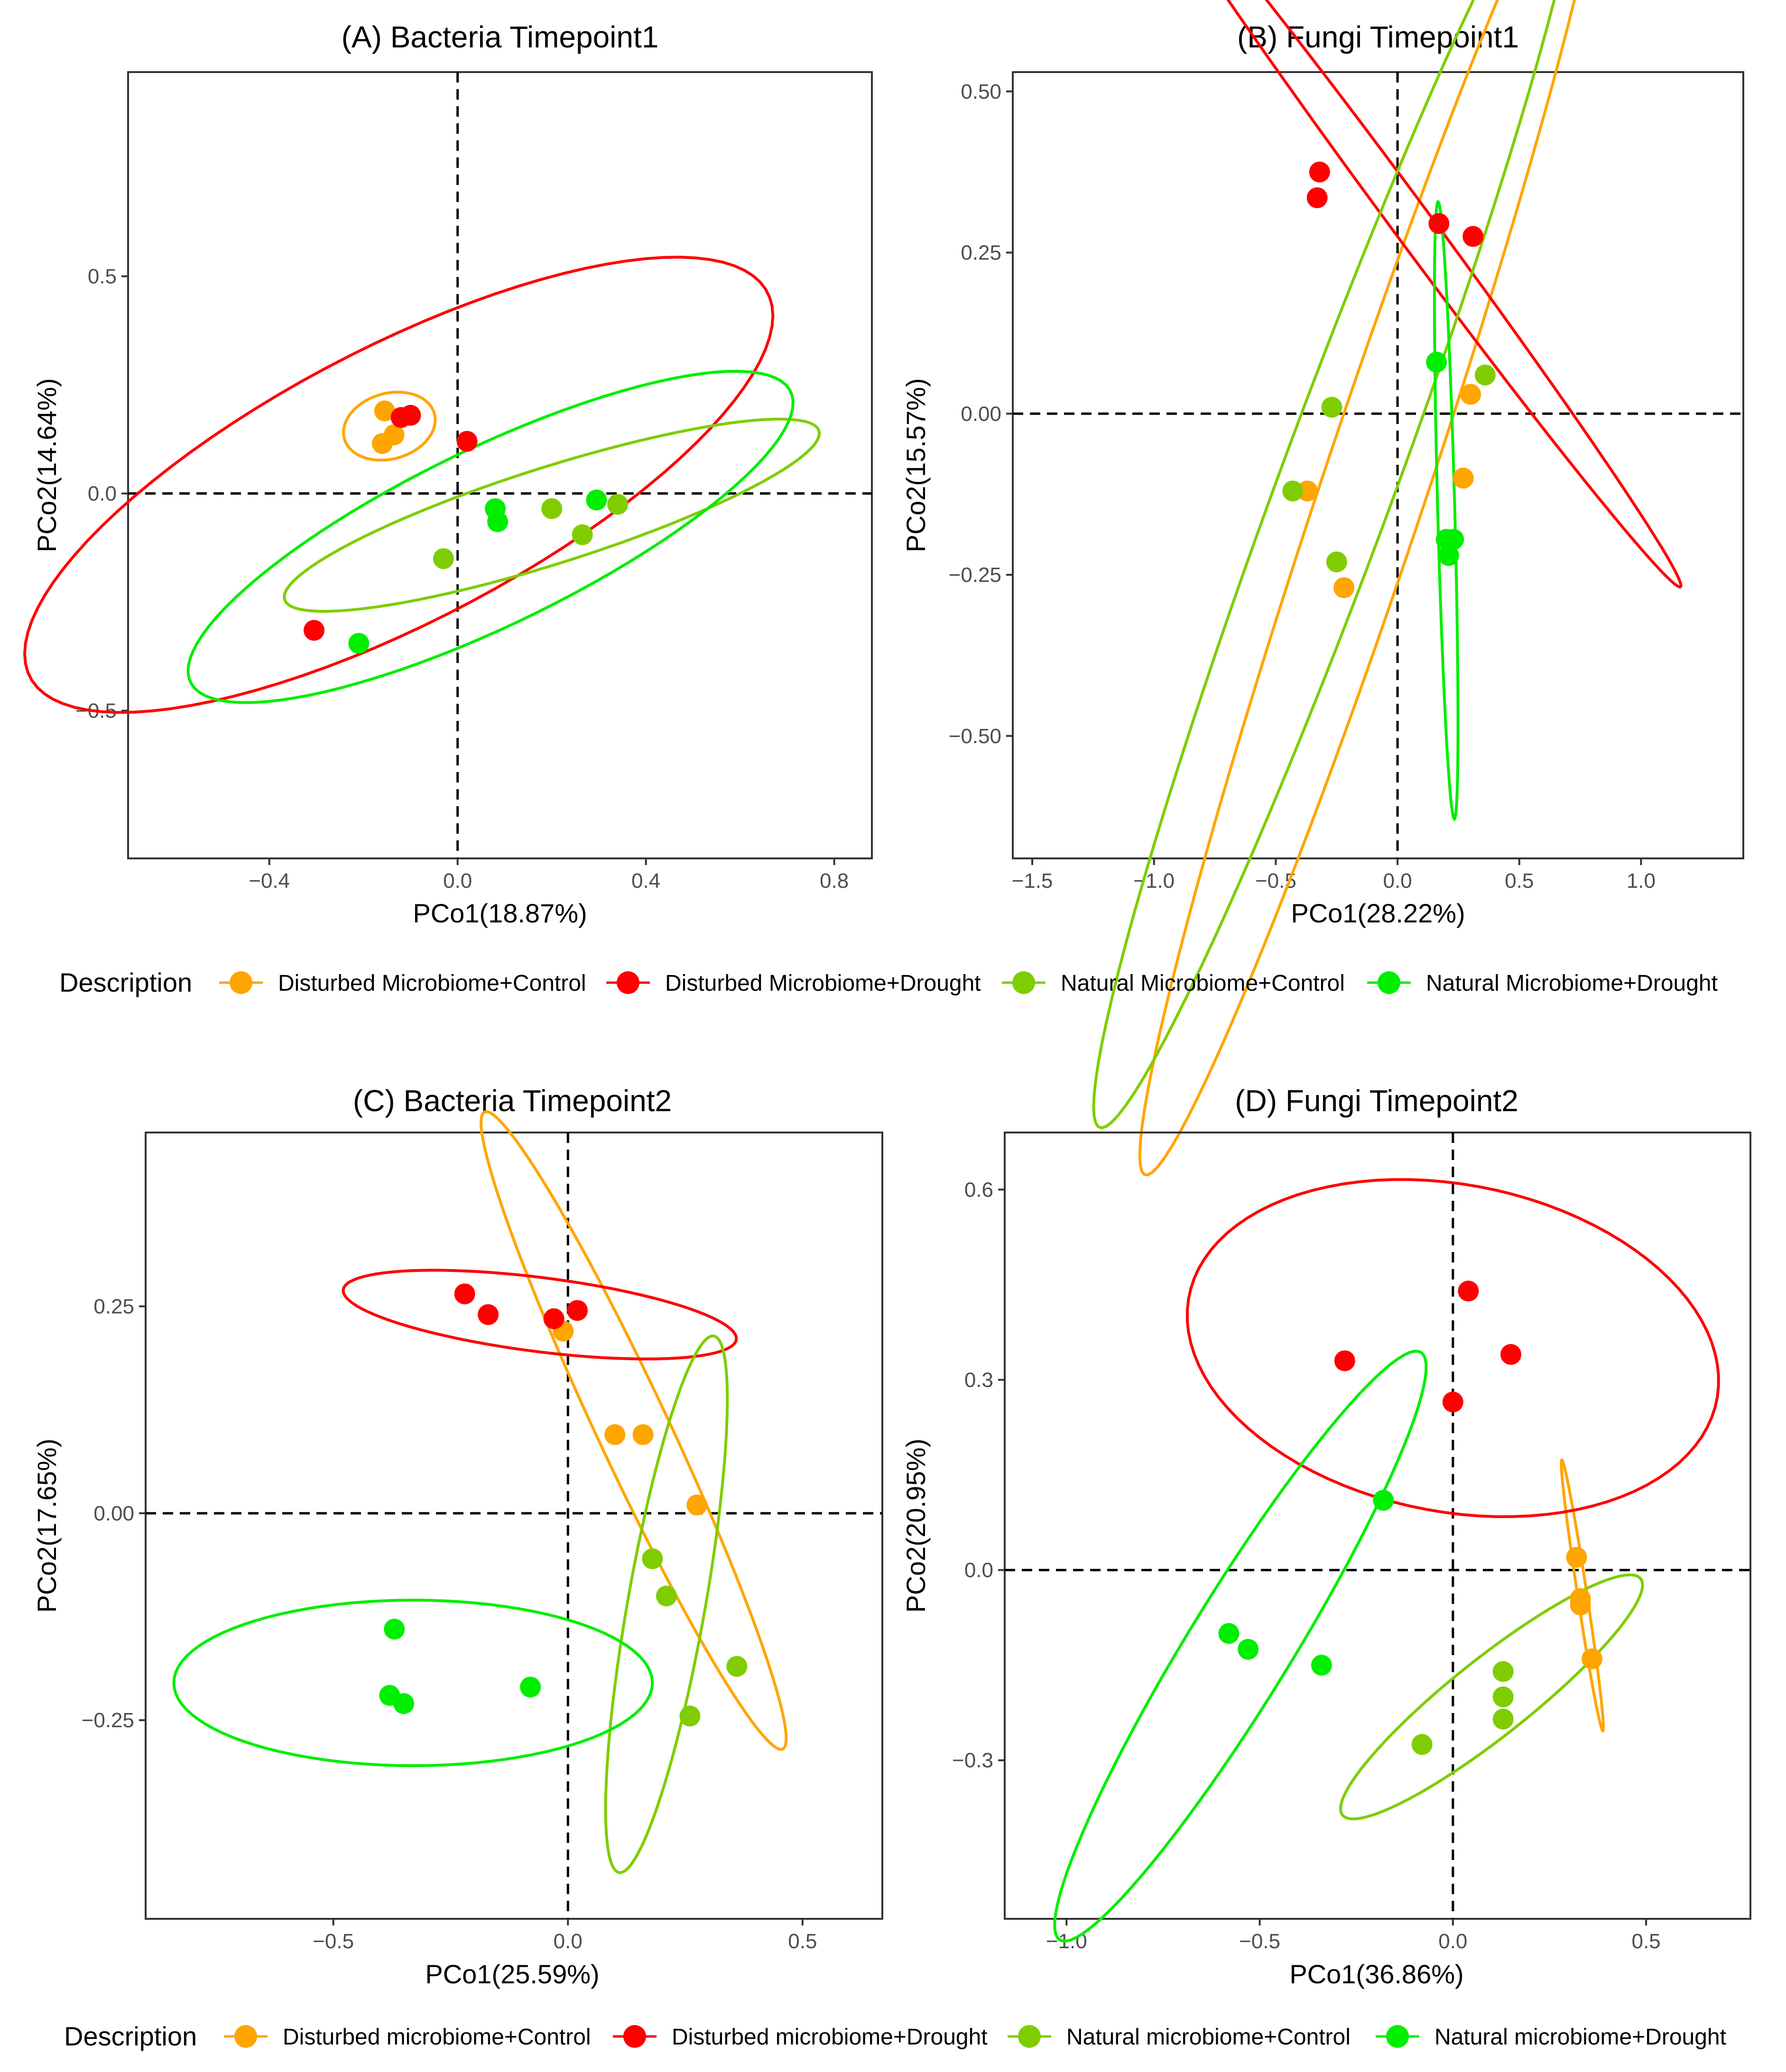  What do you see at coordinates (512, 1101) in the screenshot?
I see `chart-title: (C) Bacteria Timepoint2` at bounding box center [512, 1101].